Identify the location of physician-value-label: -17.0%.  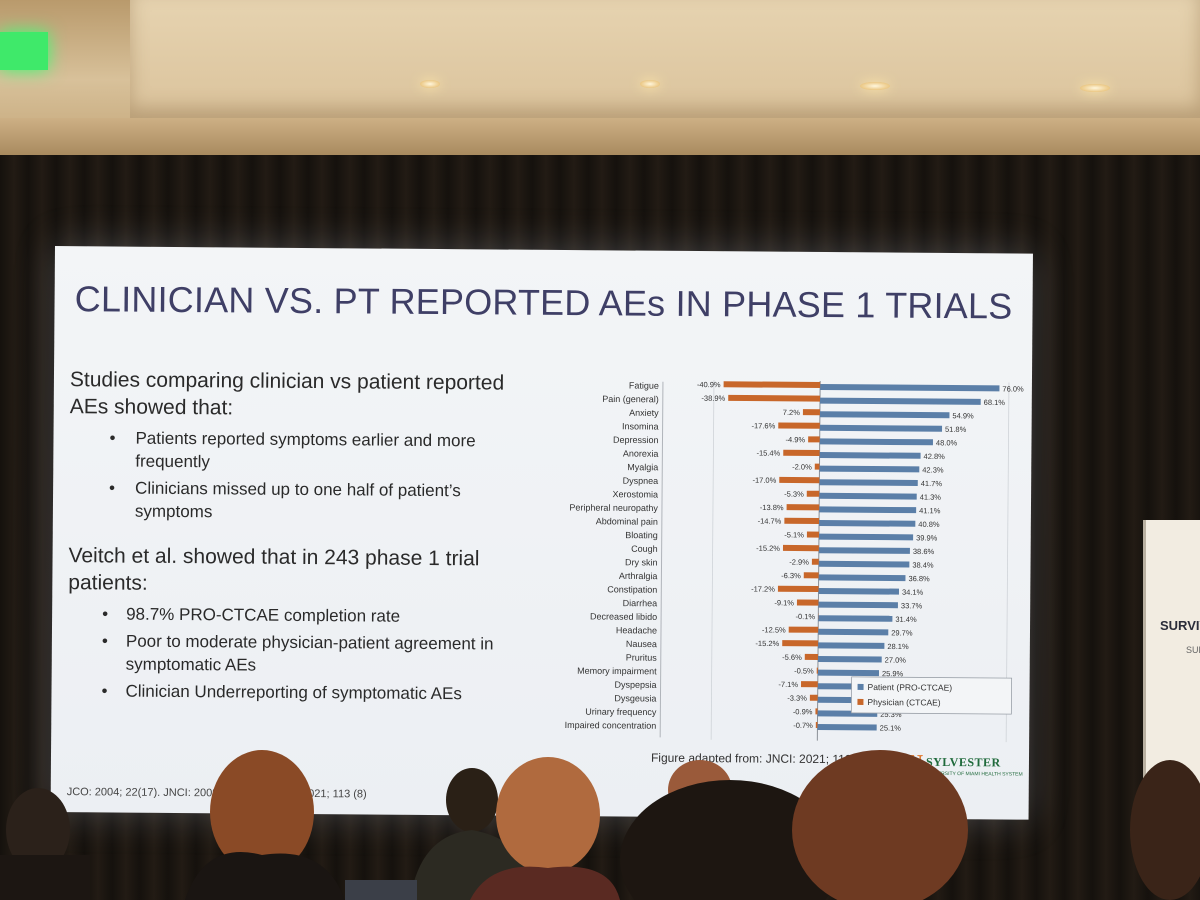
(764, 480).